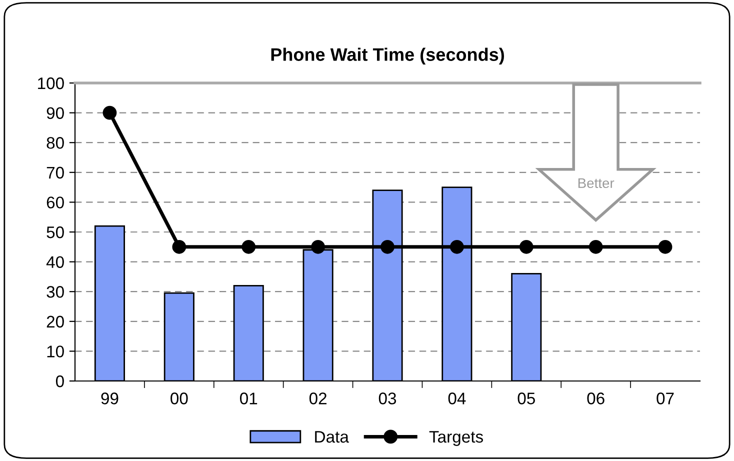 Image resolution: width=734 pixels, height=461 pixels. Describe the element at coordinates (55, 113) in the screenshot. I see `y-tick-label: 90` at that location.